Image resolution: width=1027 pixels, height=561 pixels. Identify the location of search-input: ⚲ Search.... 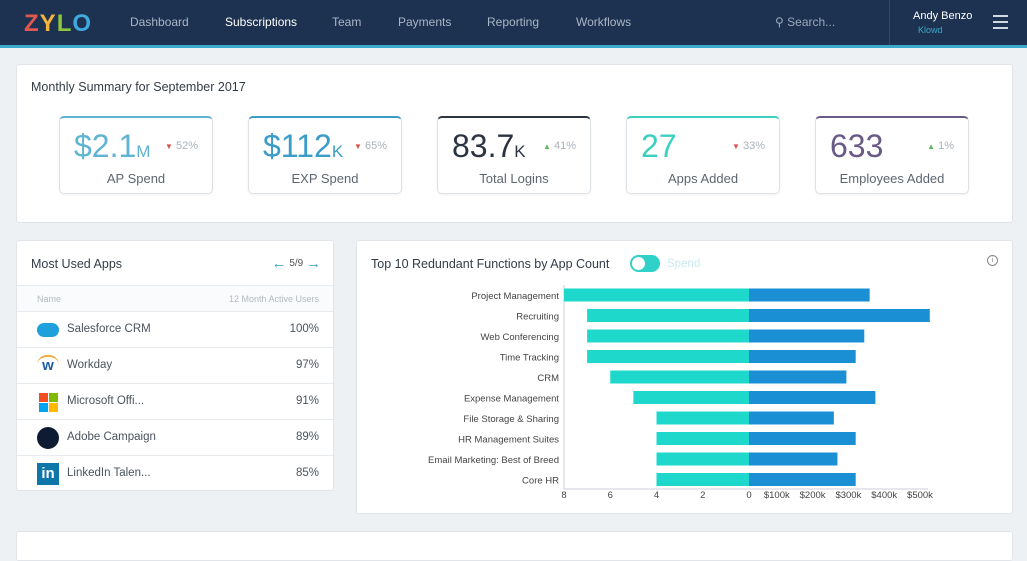
(805, 22).